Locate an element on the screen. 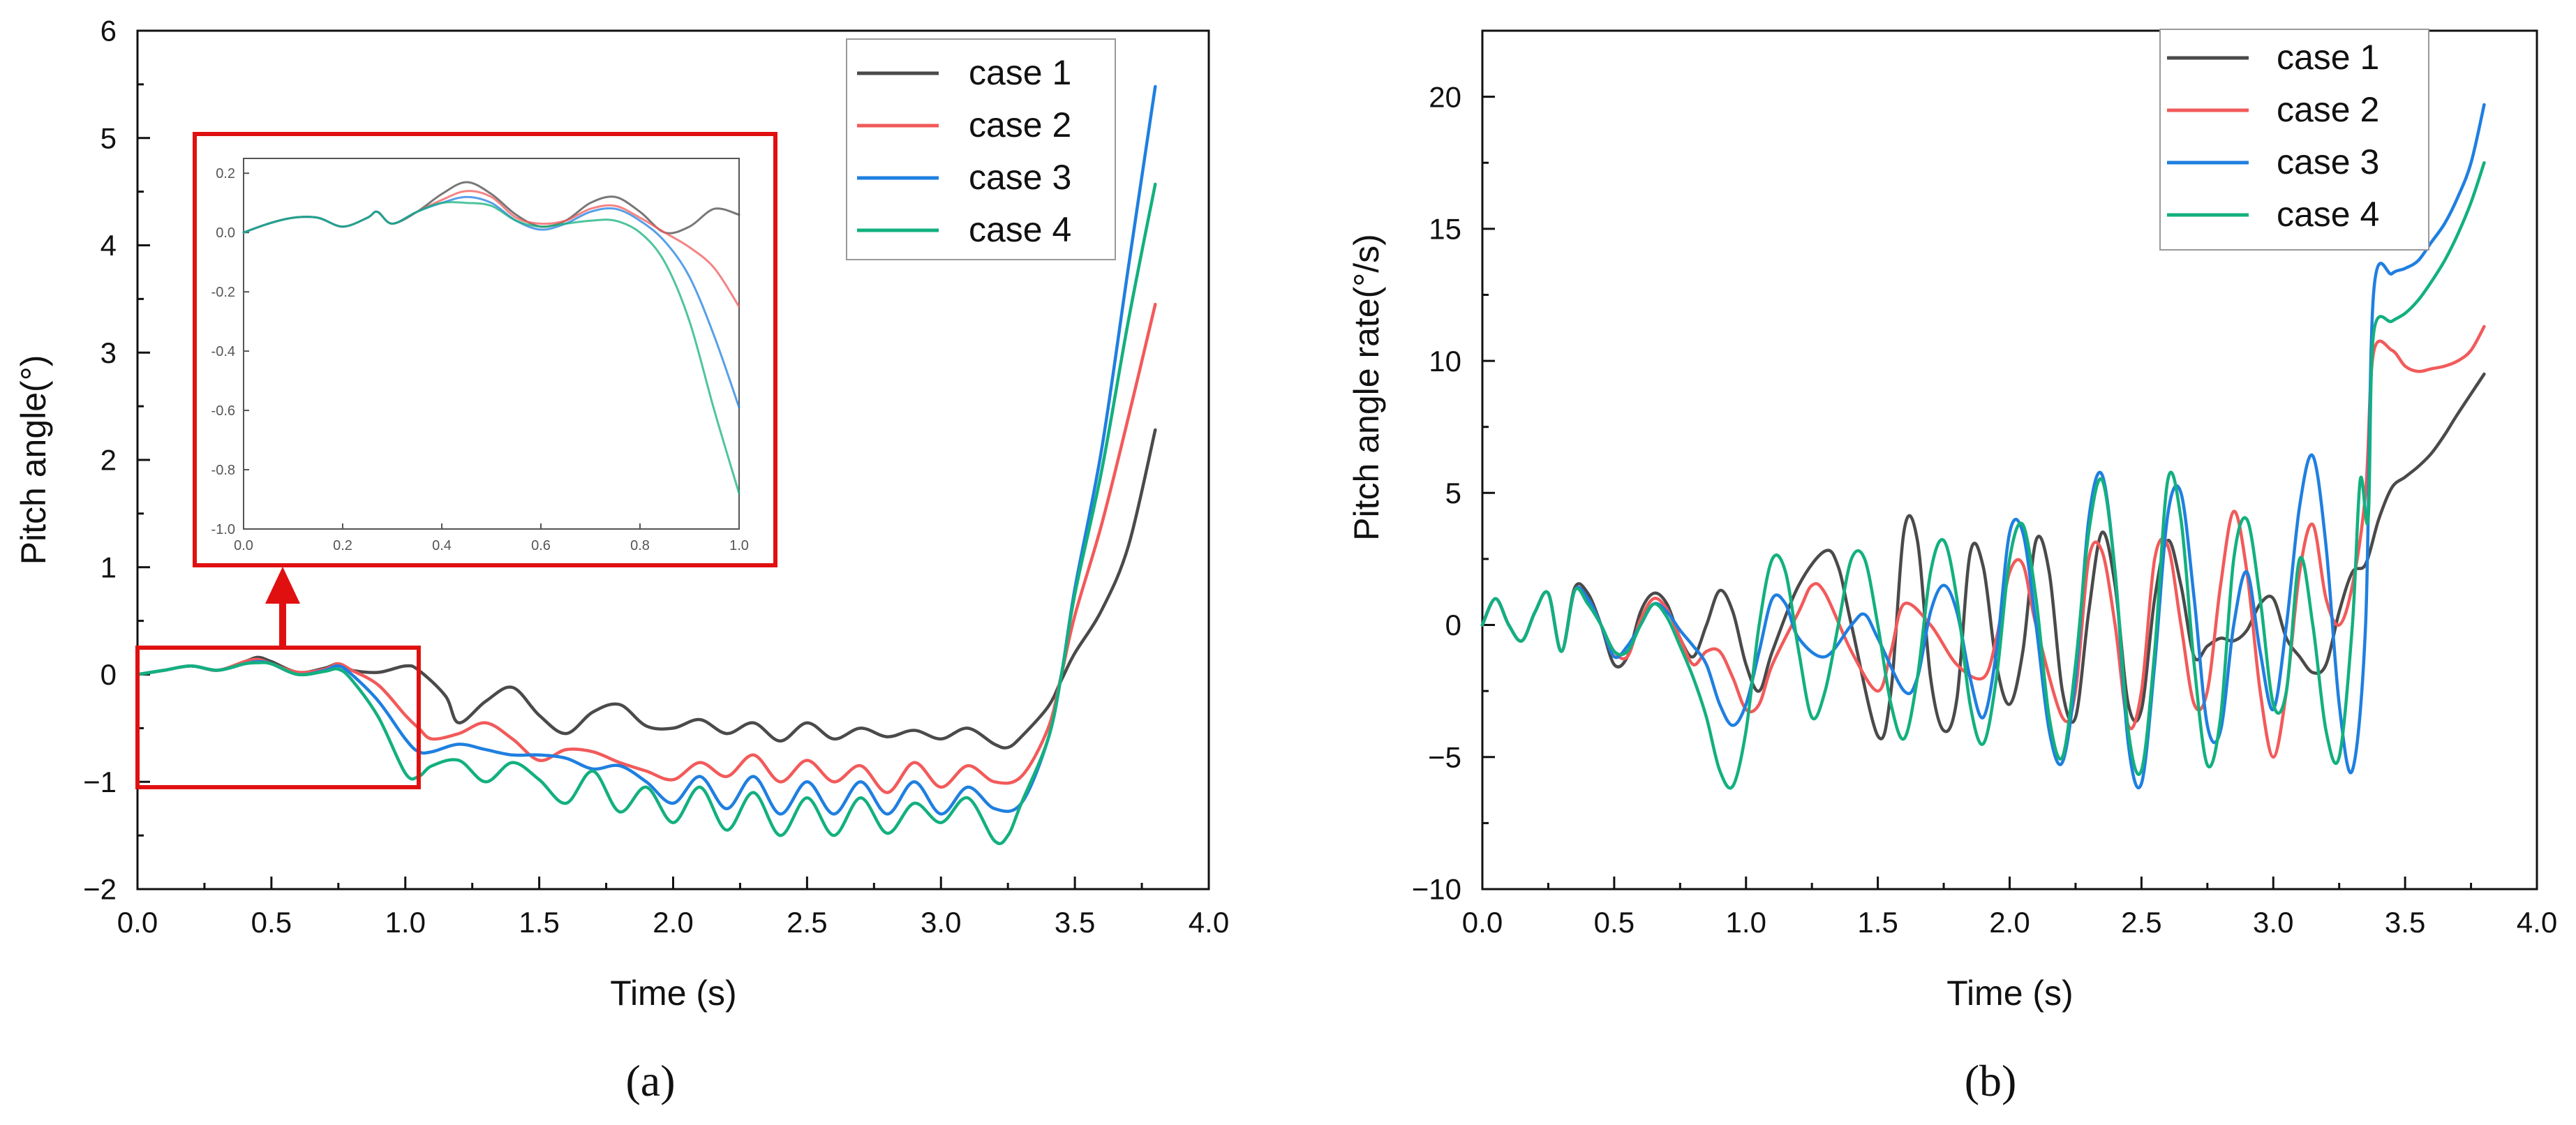  y-tick-label: -0.8 is located at coordinates (223, 470).